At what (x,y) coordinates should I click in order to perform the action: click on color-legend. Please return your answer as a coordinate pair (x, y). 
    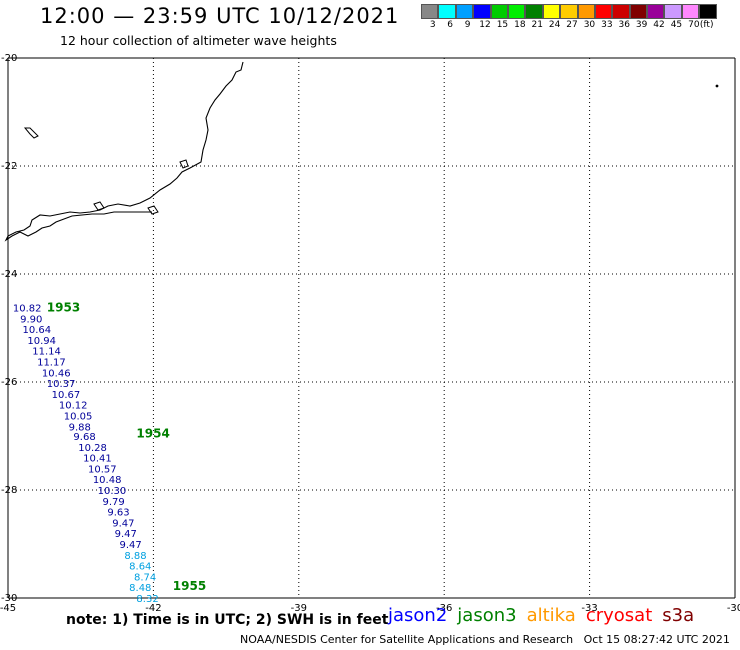
    Looking at the image, I should click on (569, 11).